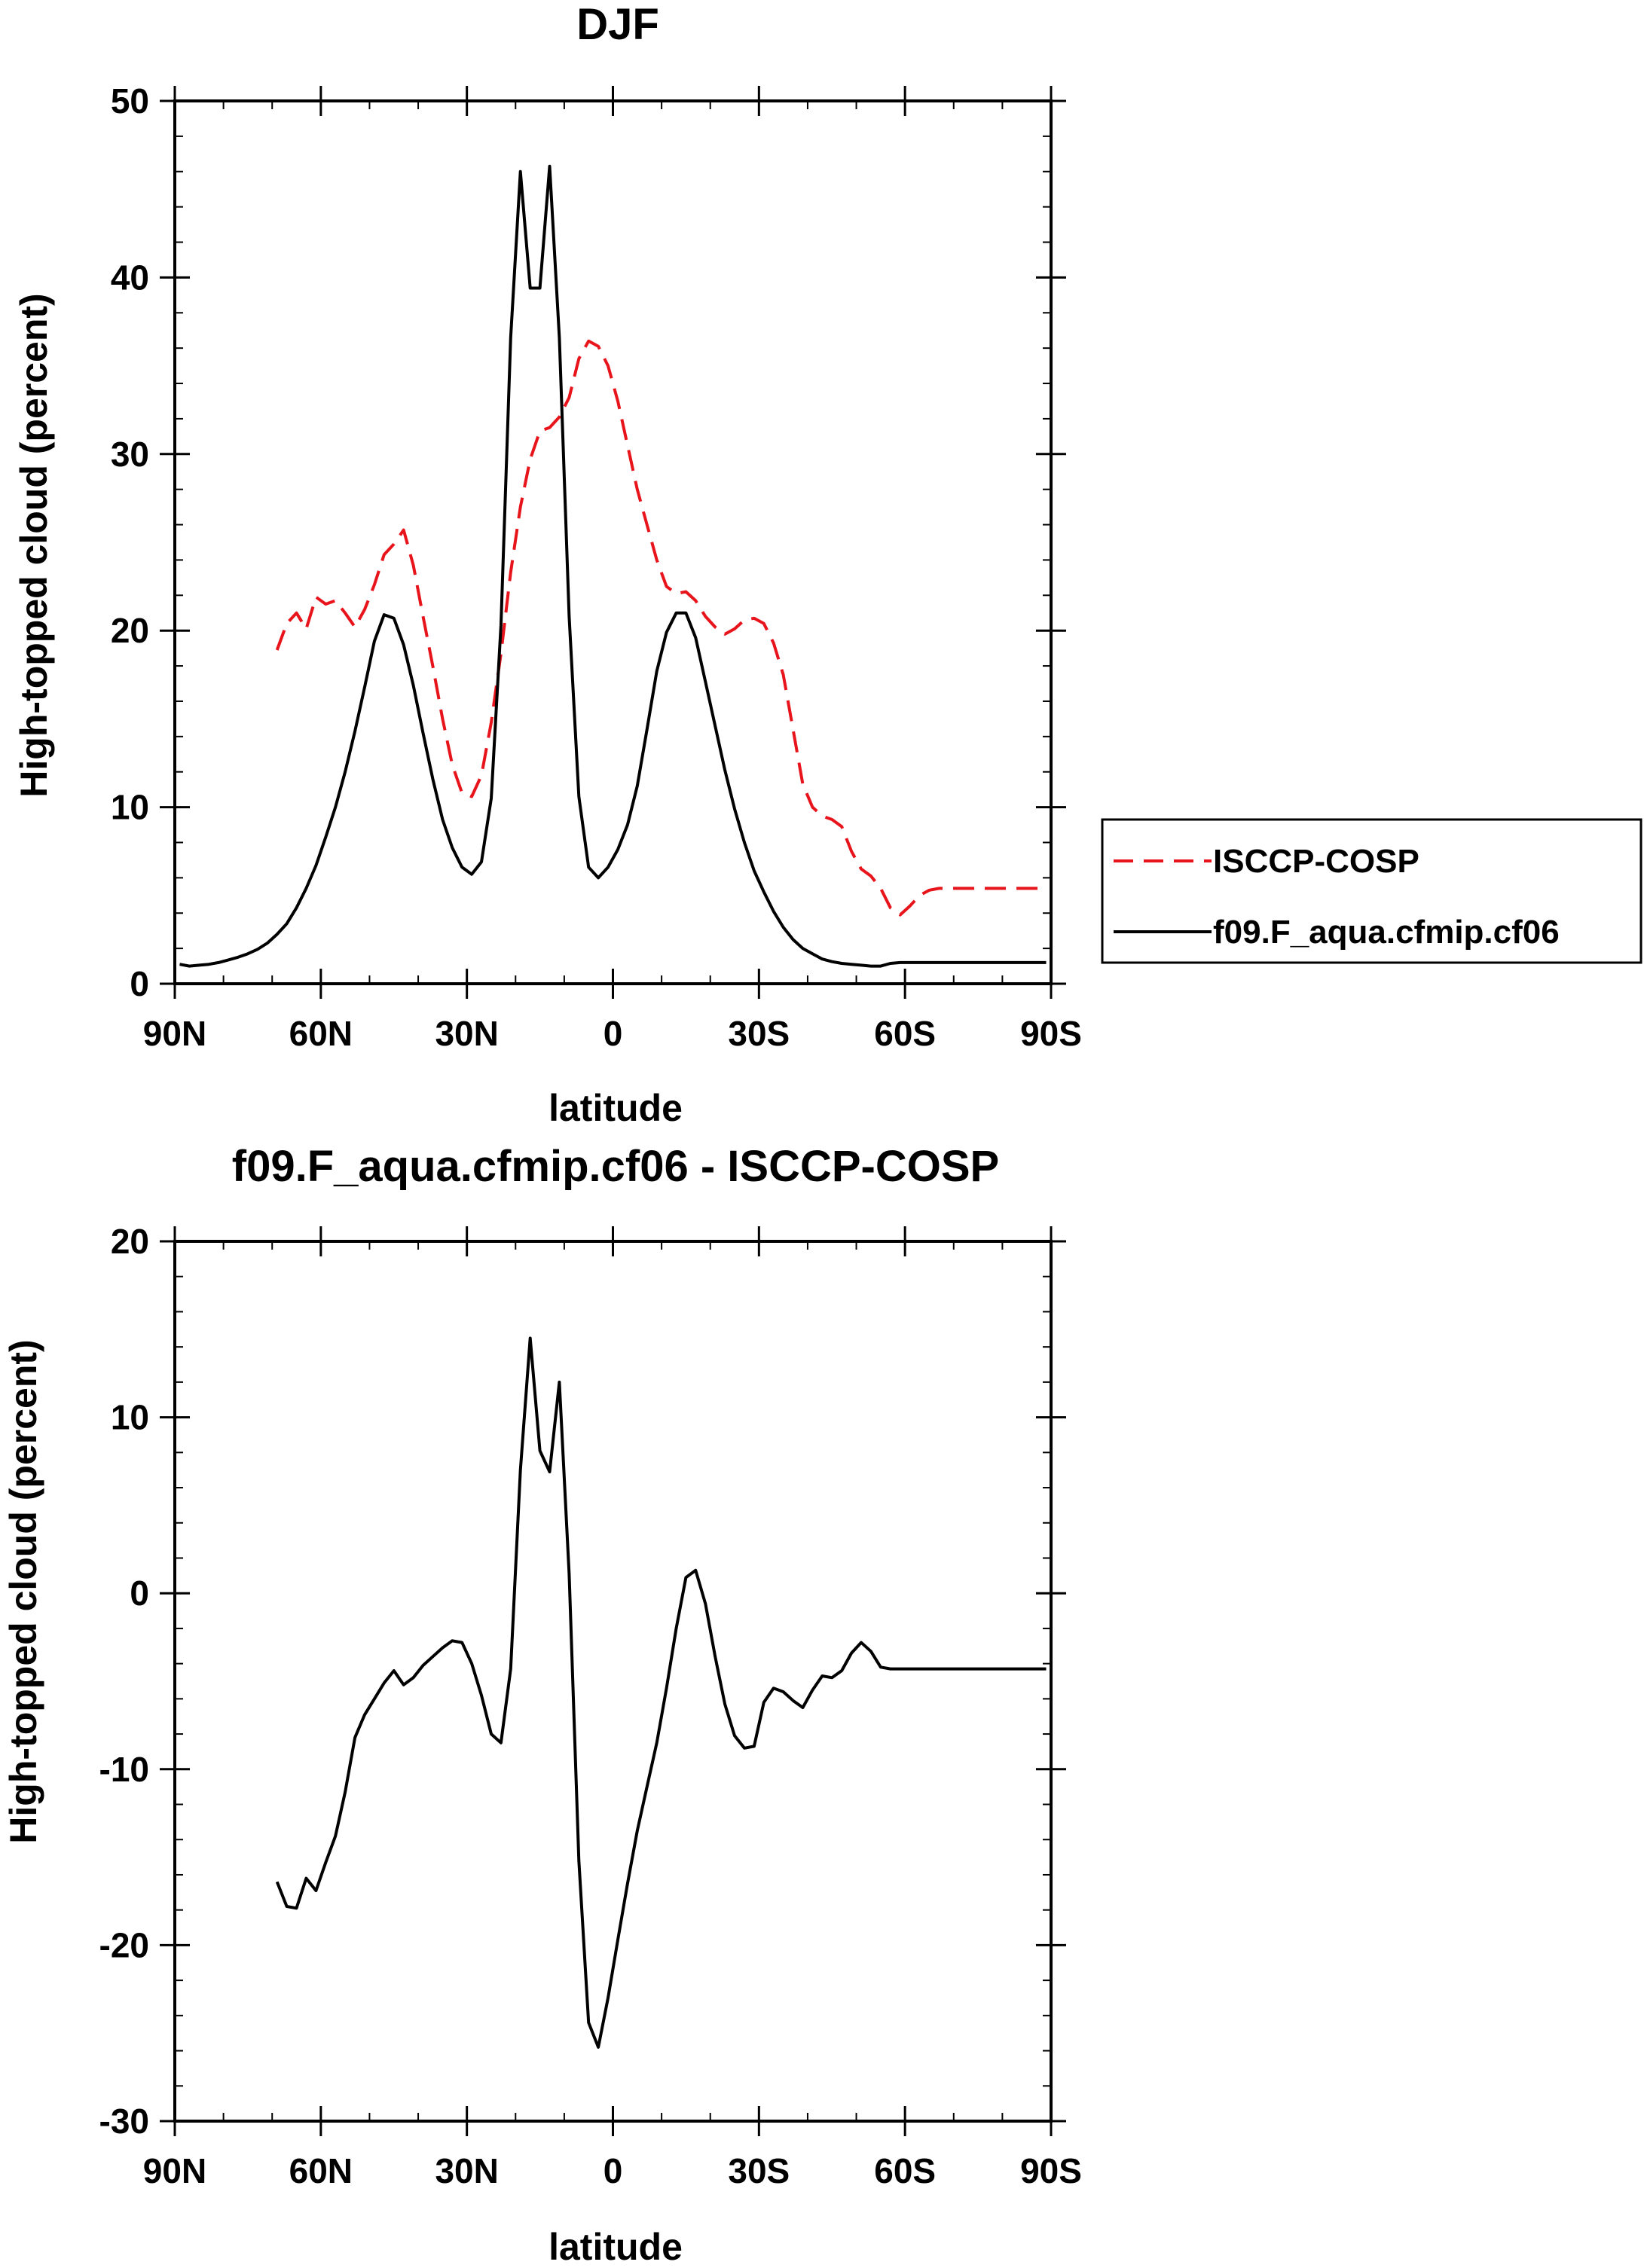  I want to click on top-y-tick-label: 10, so click(130, 807).